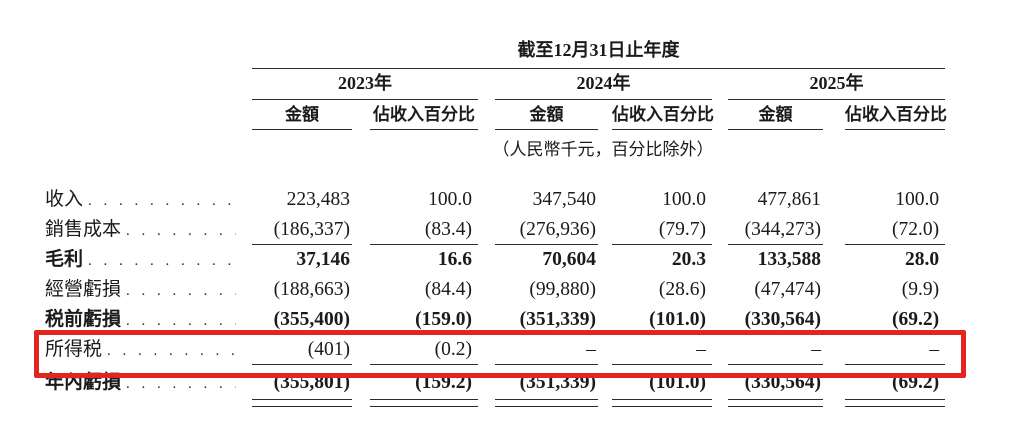 The image size is (1012, 433). Describe the element at coordinates (895, 229) in the screenshot. I see `value-cell: (72.0)` at that location.